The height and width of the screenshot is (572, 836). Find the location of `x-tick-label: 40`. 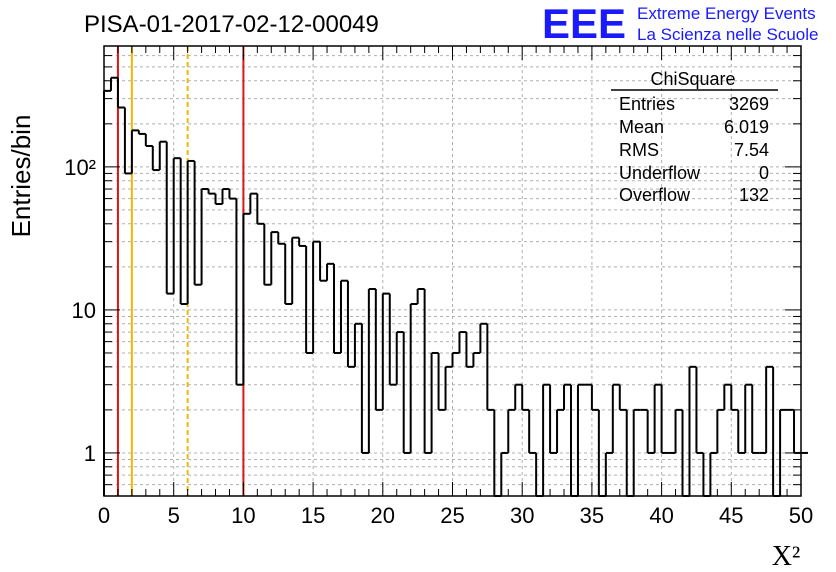

x-tick-label: 40 is located at coordinates (661, 515).